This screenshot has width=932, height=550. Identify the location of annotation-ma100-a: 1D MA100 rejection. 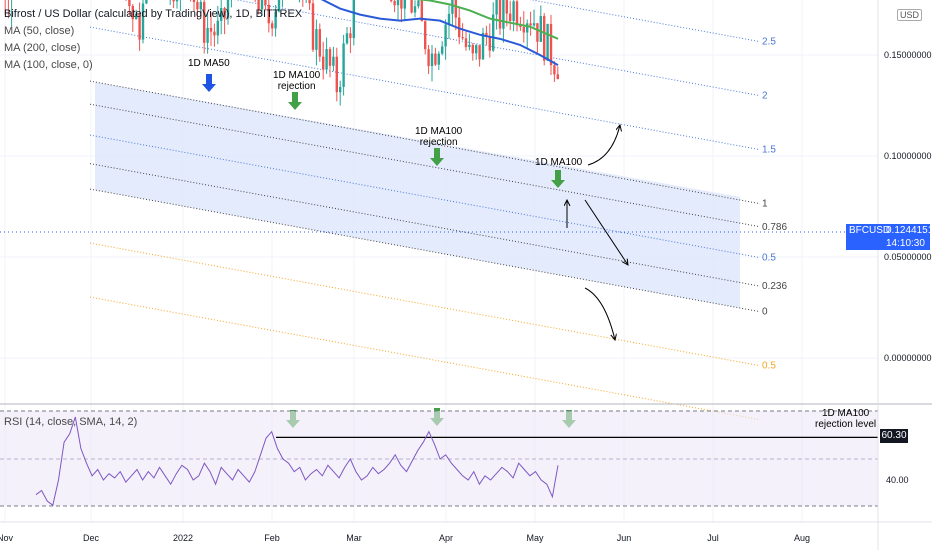
(296, 81).